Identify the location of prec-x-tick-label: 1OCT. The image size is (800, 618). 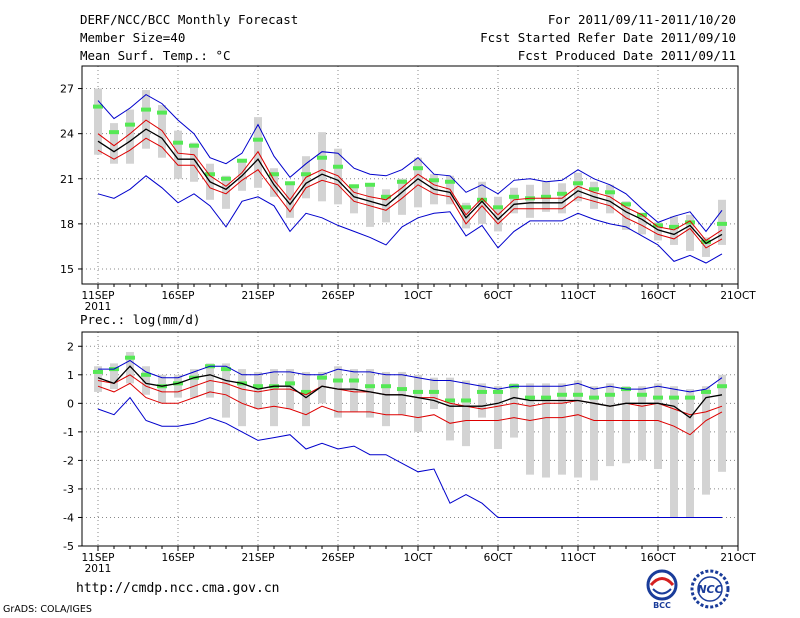
(418, 558).